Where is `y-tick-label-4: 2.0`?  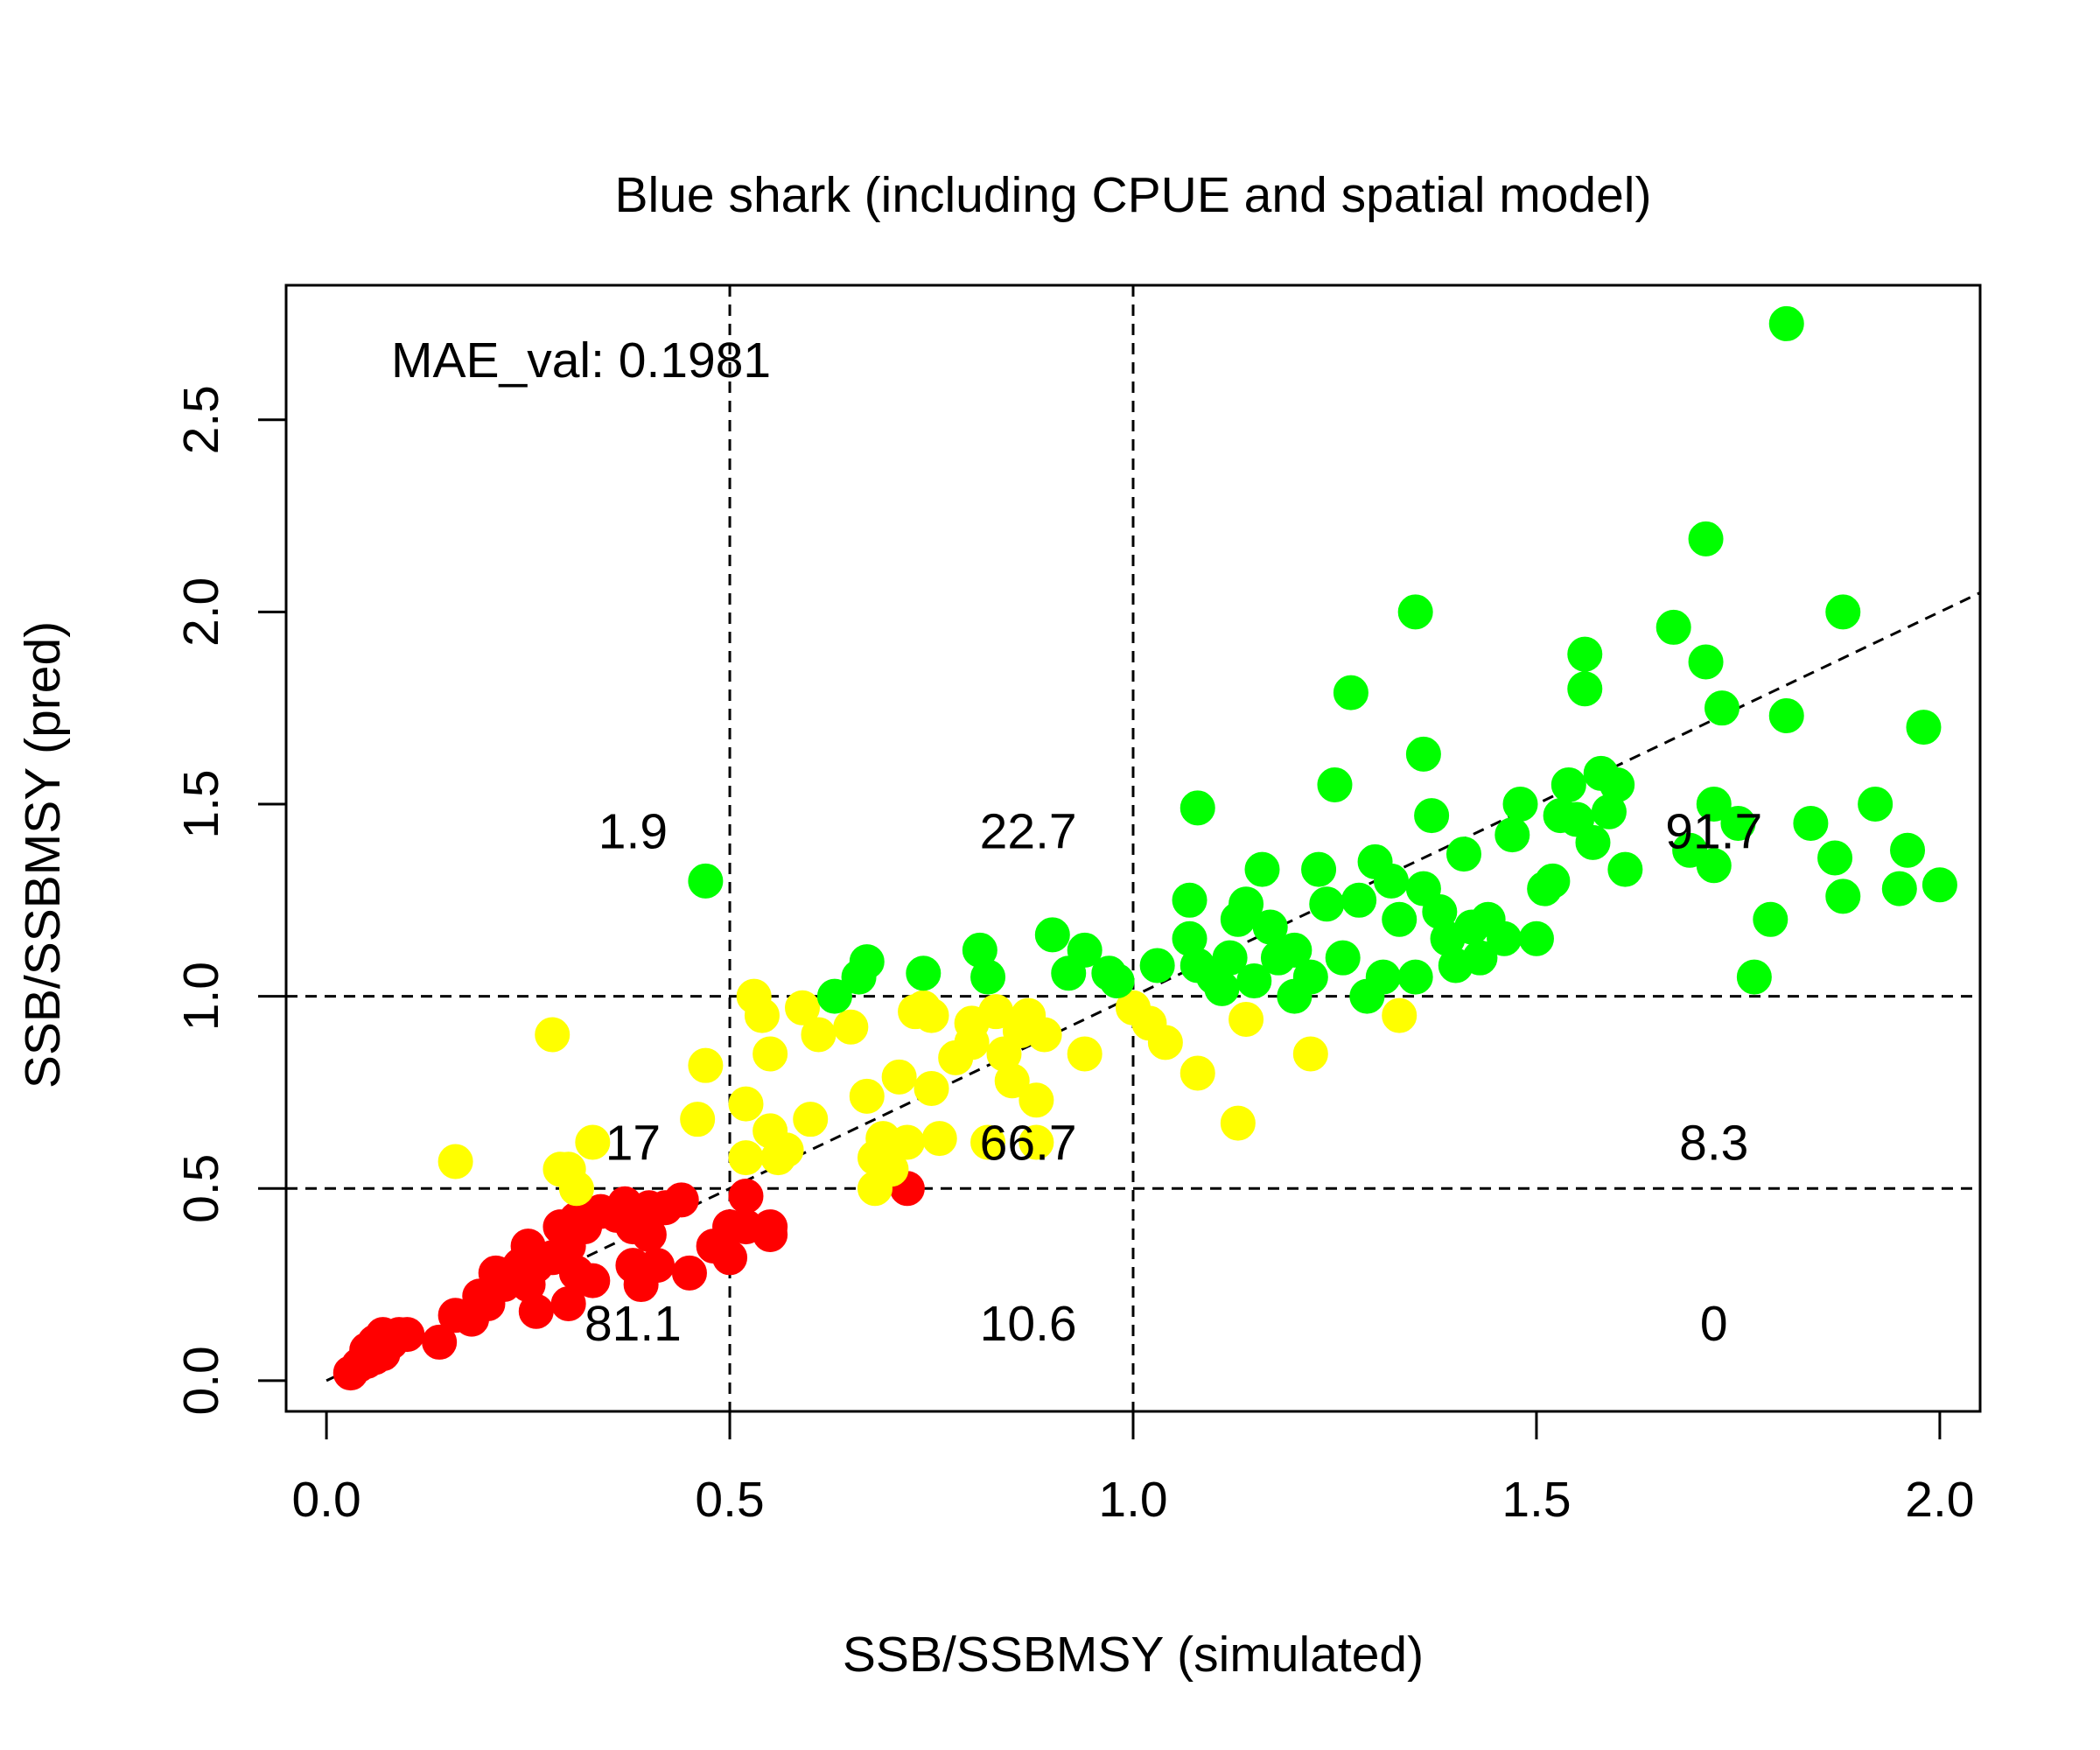
y-tick-label-4: 2.0 is located at coordinates (201, 612).